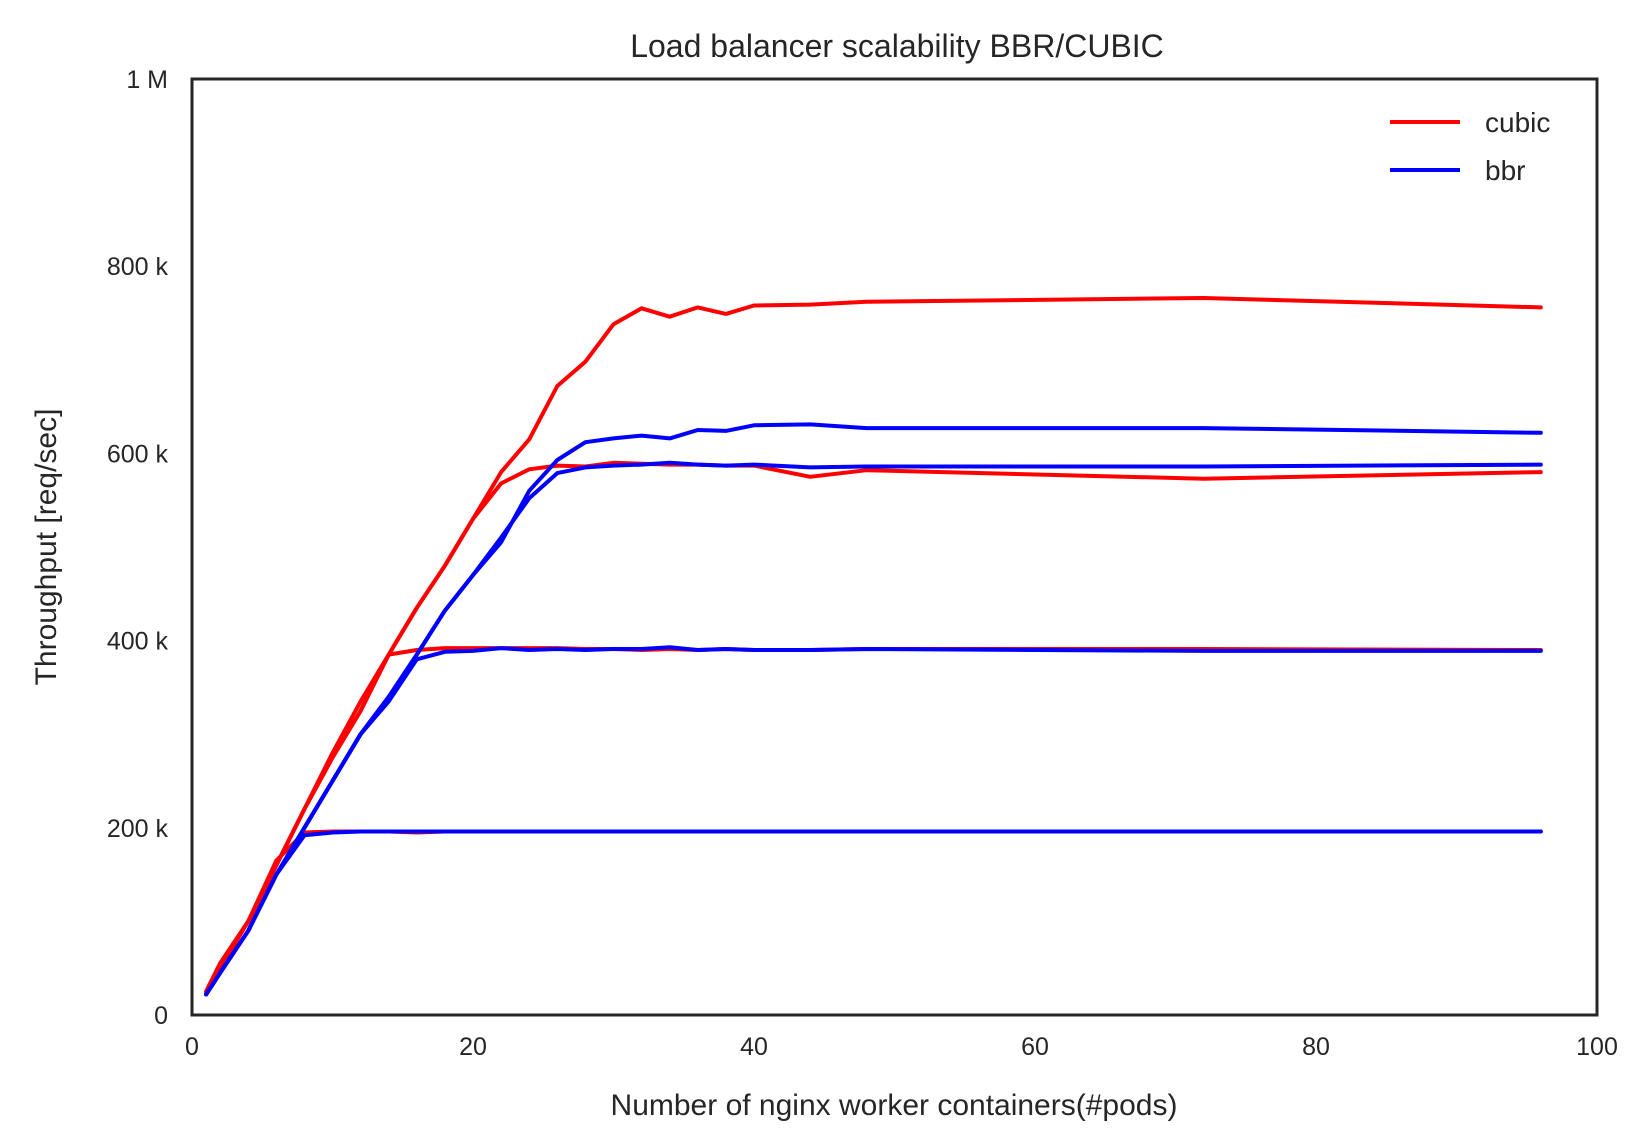  Describe the element at coordinates (138, 267) in the screenshot. I see `y-tick-label: 800 k` at that location.